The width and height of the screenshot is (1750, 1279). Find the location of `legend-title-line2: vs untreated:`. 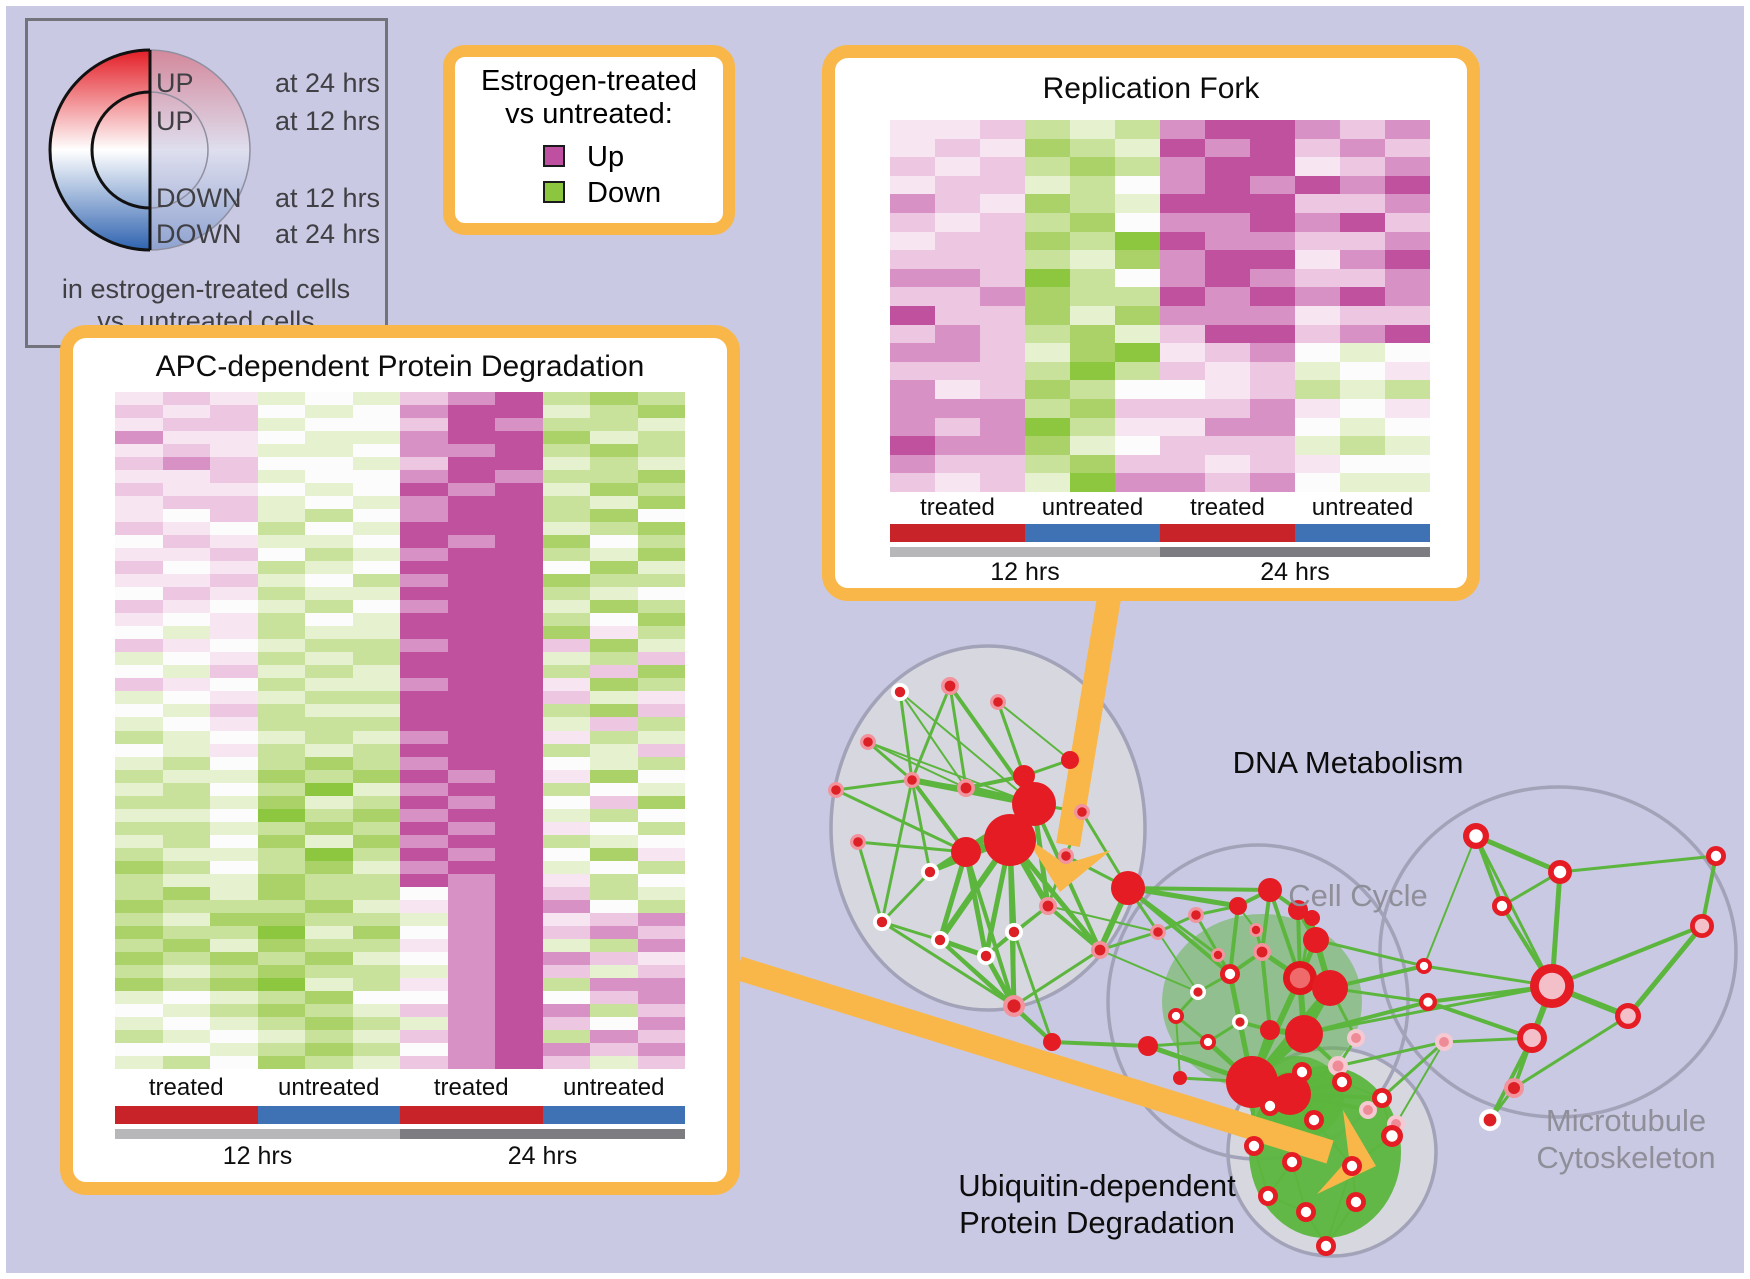

legend-title-line2: vs untreated: is located at coordinates (589, 114).